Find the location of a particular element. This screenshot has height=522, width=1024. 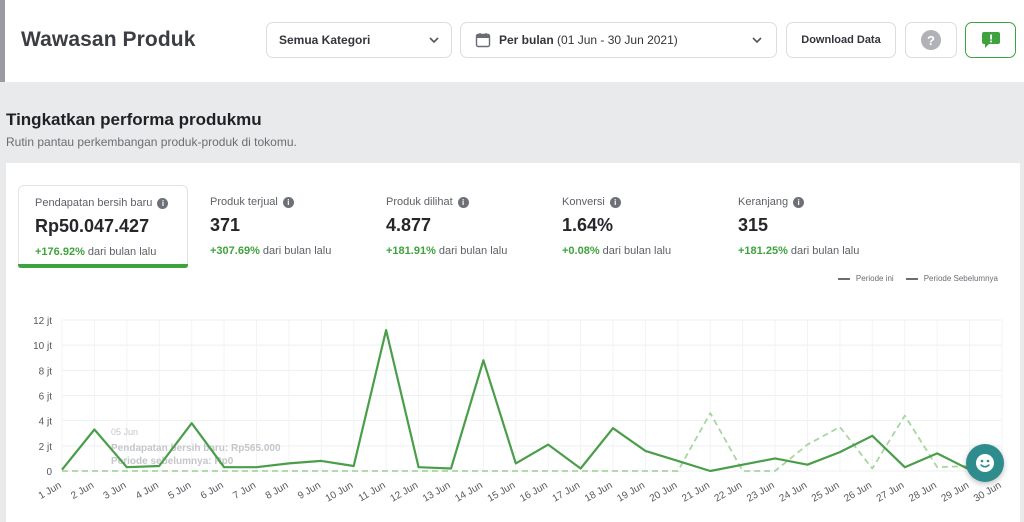

y-tick-label: 10 jt is located at coordinates (42, 346).